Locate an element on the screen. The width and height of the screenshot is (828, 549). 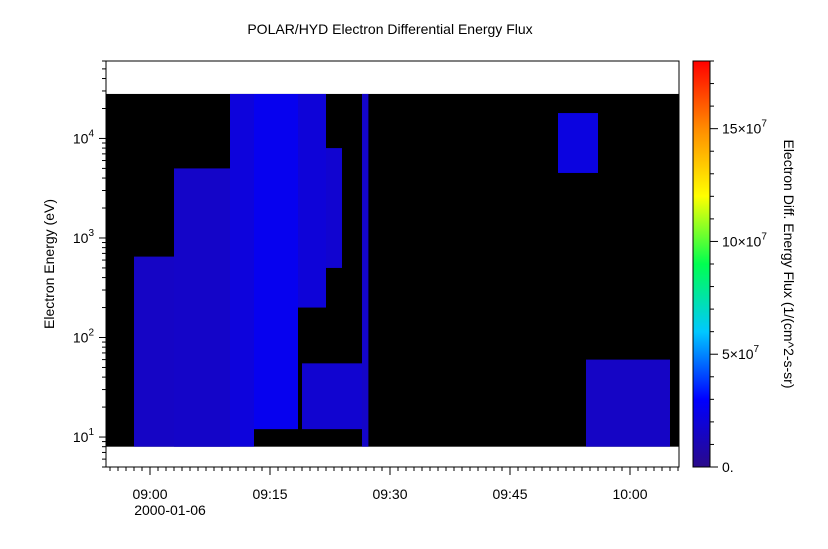
colorbar-tick-label: 5×10⁷ is located at coordinates (741, 353).